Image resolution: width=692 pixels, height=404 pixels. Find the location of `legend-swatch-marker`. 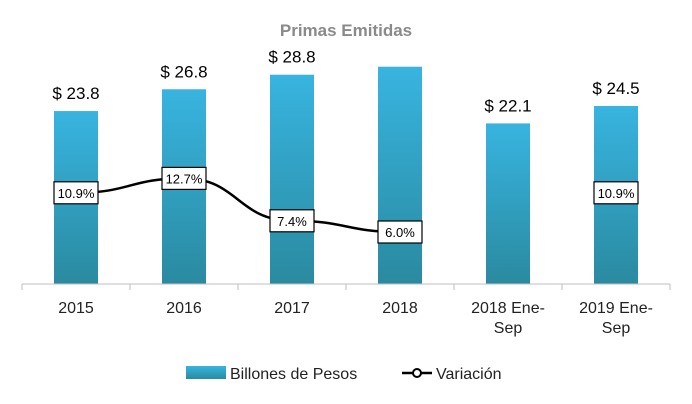

legend-swatch-marker is located at coordinates (417, 373).